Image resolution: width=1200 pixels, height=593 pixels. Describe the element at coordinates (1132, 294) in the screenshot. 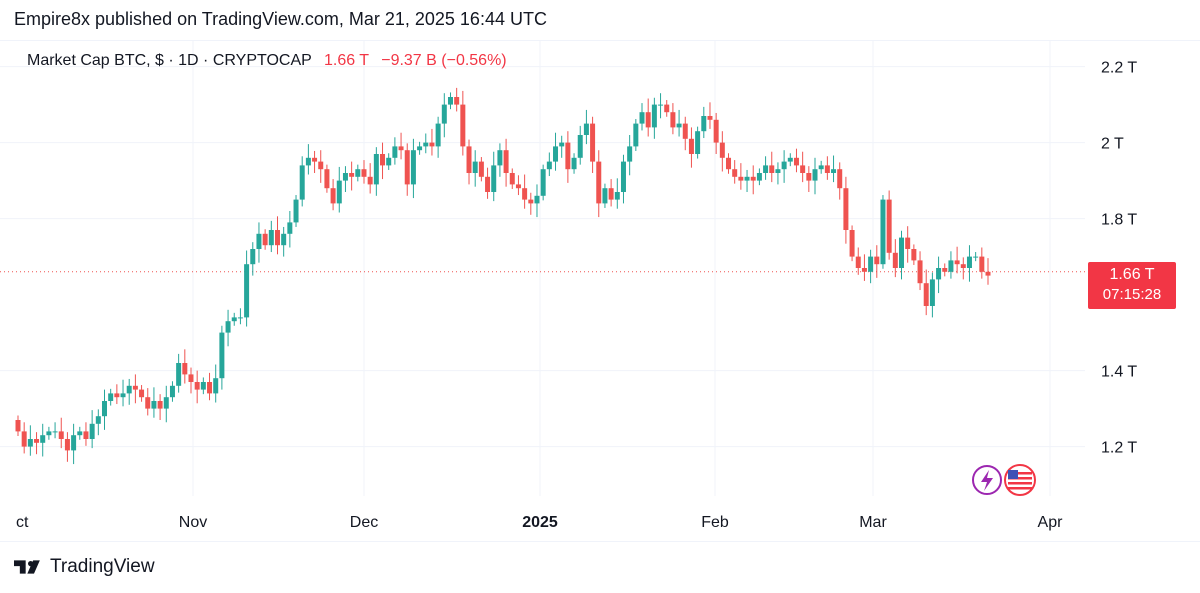

I see `price-tag-countdown: 07:15:28` at that location.